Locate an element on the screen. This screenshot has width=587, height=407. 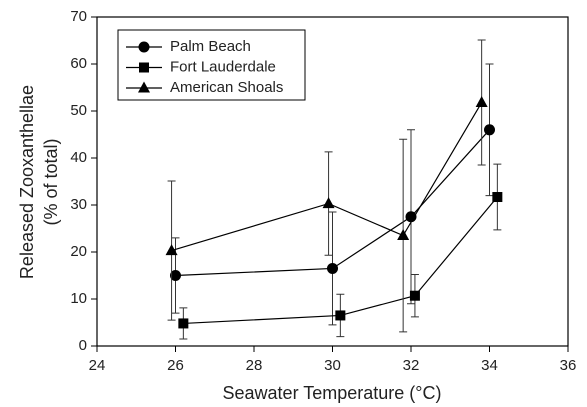
y-tick-label: 30 is located at coordinates (78, 204).